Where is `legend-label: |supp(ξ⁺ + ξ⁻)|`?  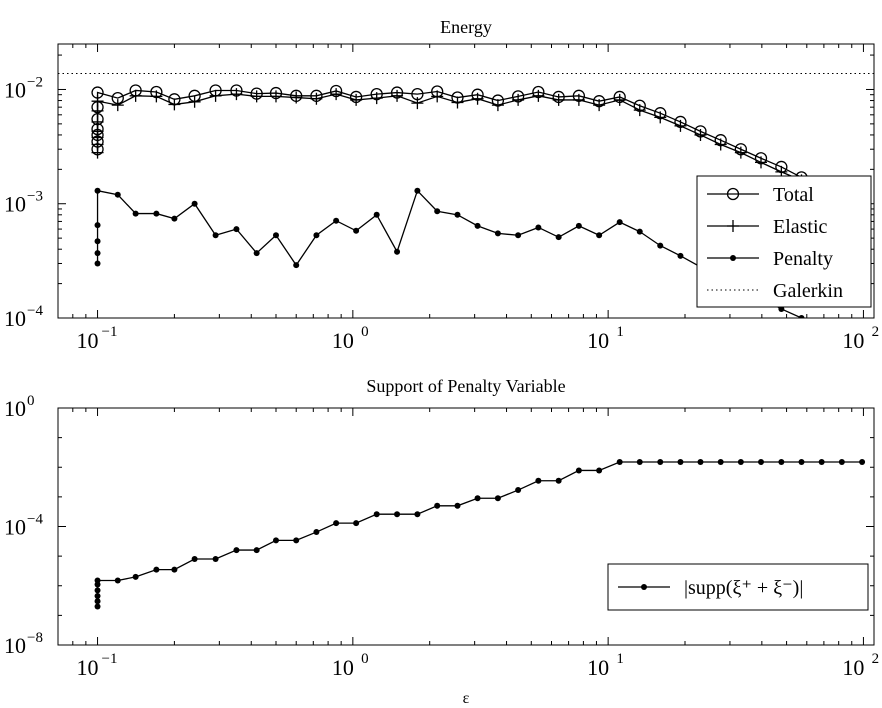 legend-label: |supp(ξ⁺ + ξ⁻)| is located at coordinates (743, 588).